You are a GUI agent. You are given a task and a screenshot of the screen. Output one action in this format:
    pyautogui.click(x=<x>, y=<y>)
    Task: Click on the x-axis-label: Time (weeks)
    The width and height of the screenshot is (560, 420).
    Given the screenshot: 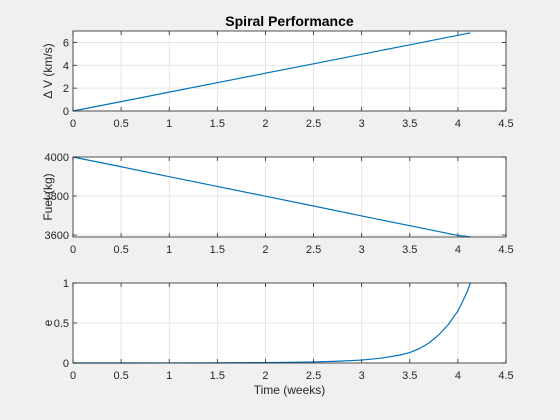 What is the action you would take?
    pyautogui.click(x=290, y=390)
    